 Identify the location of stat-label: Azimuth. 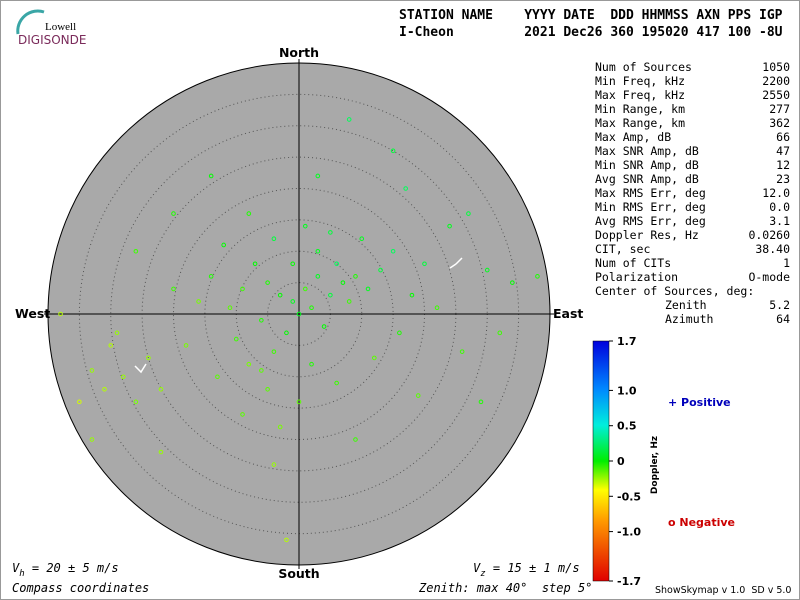
(689, 319).